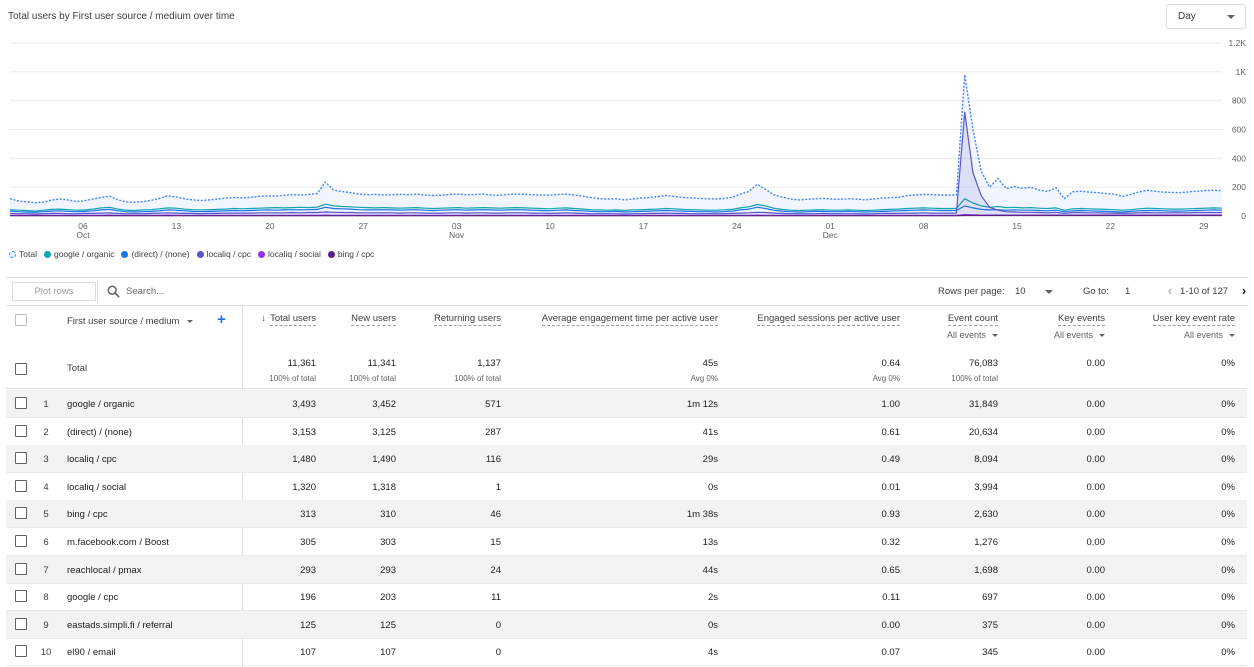 The height and width of the screenshot is (667, 1254). I want to click on x-tick-label: 20, so click(270, 226).